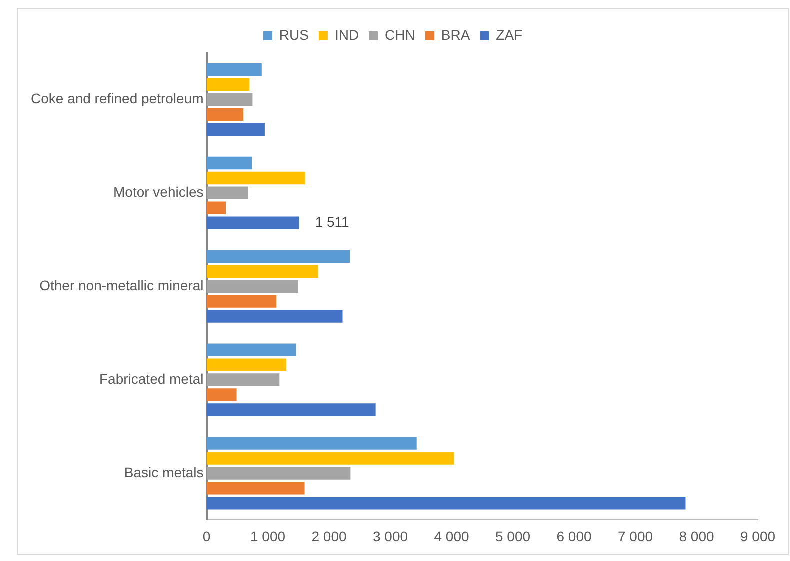 This screenshot has width=790, height=561. What do you see at coordinates (332, 222) in the screenshot?
I see `data-label: 1 511` at bounding box center [332, 222].